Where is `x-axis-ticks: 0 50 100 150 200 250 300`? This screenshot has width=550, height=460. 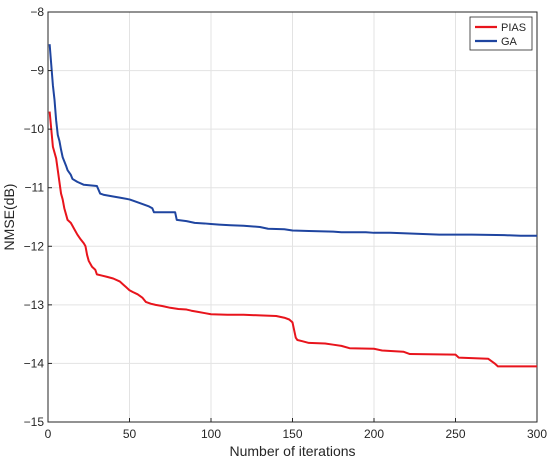
x-axis-ticks: 0 50 100 150 200 250 300 is located at coordinates (296, 429).